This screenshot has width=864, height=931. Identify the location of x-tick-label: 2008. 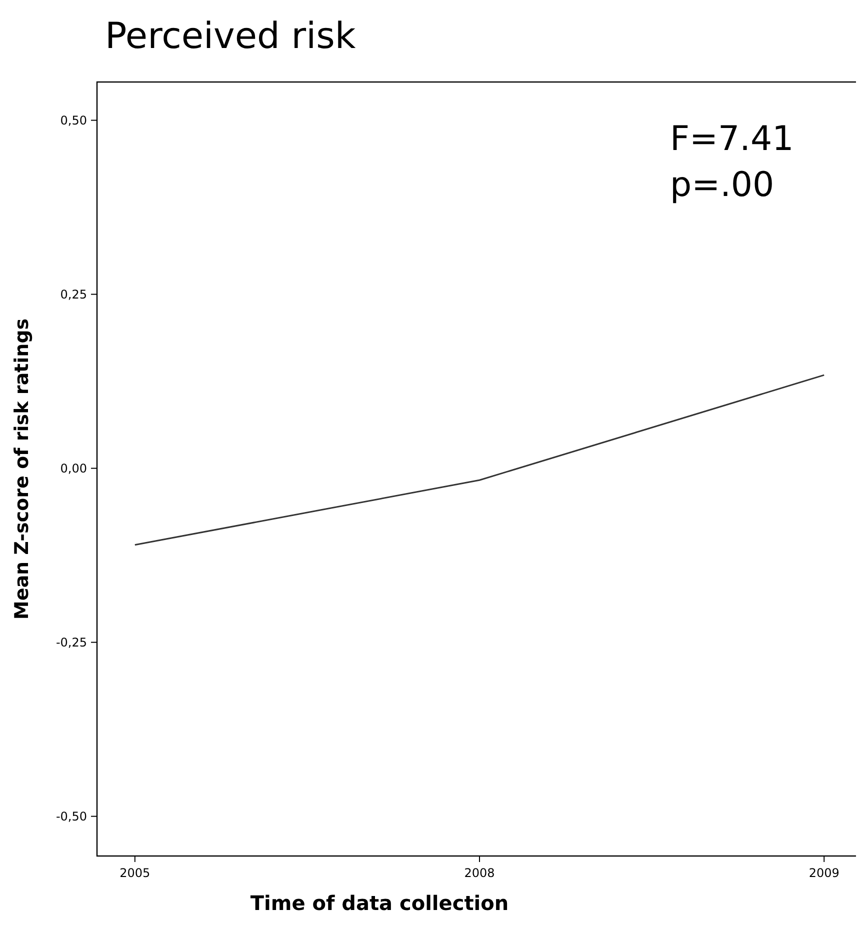
(479, 873).